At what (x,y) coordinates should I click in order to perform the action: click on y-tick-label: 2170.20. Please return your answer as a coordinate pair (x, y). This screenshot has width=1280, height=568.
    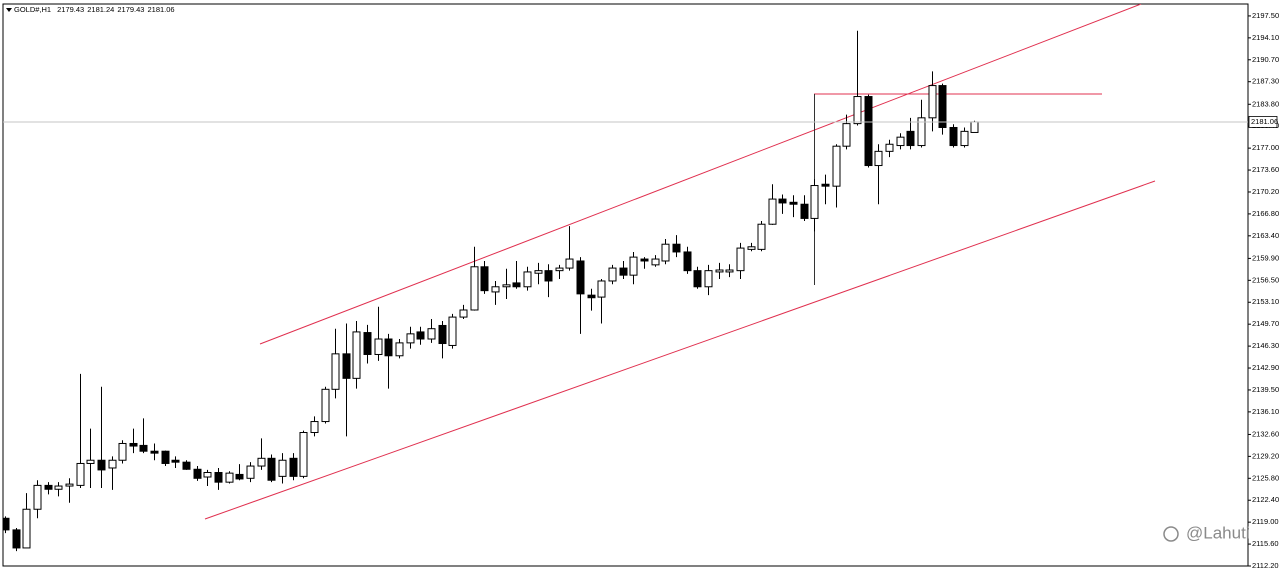
    Looking at the image, I should click on (1265, 191).